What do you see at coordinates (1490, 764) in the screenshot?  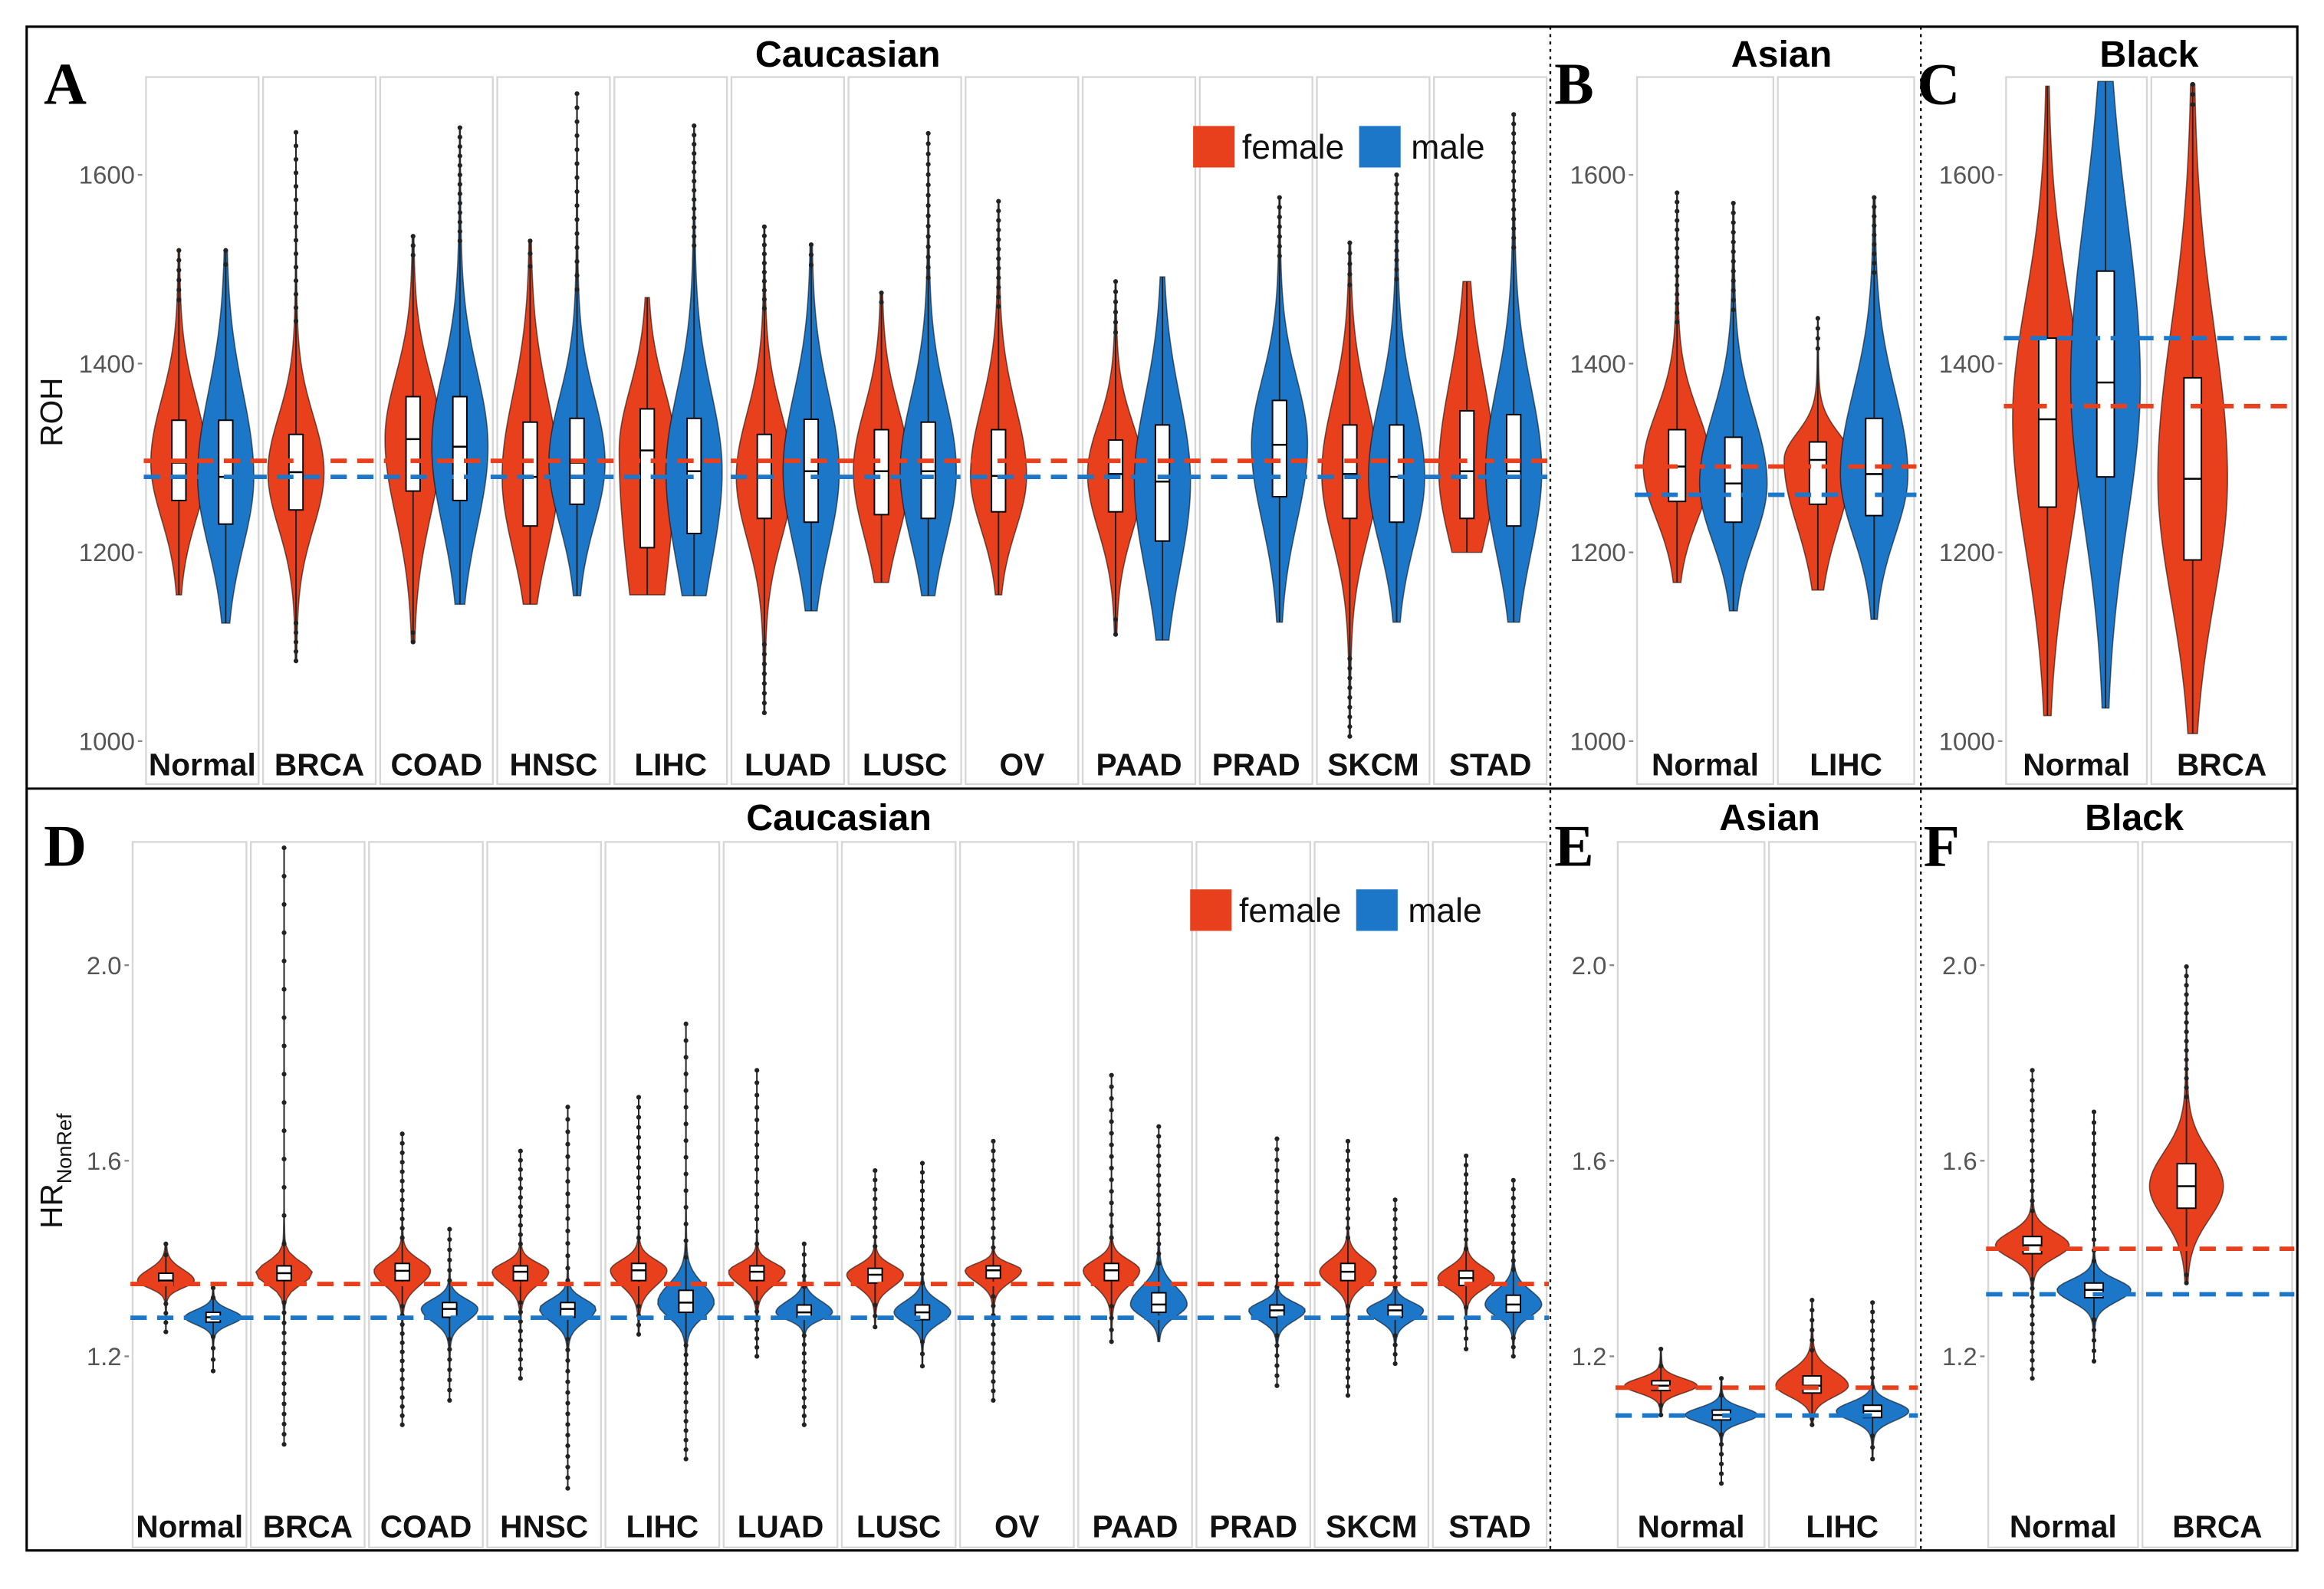 I see `category-label: STAD` at bounding box center [1490, 764].